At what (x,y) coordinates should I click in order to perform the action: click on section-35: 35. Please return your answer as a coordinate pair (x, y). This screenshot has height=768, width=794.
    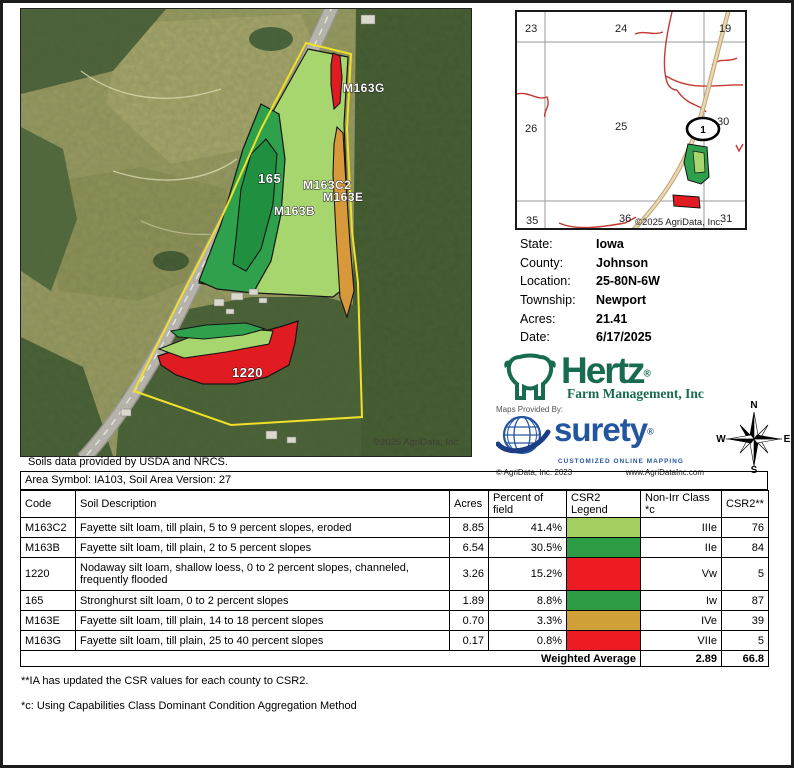
    Looking at the image, I should click on (532, 221).